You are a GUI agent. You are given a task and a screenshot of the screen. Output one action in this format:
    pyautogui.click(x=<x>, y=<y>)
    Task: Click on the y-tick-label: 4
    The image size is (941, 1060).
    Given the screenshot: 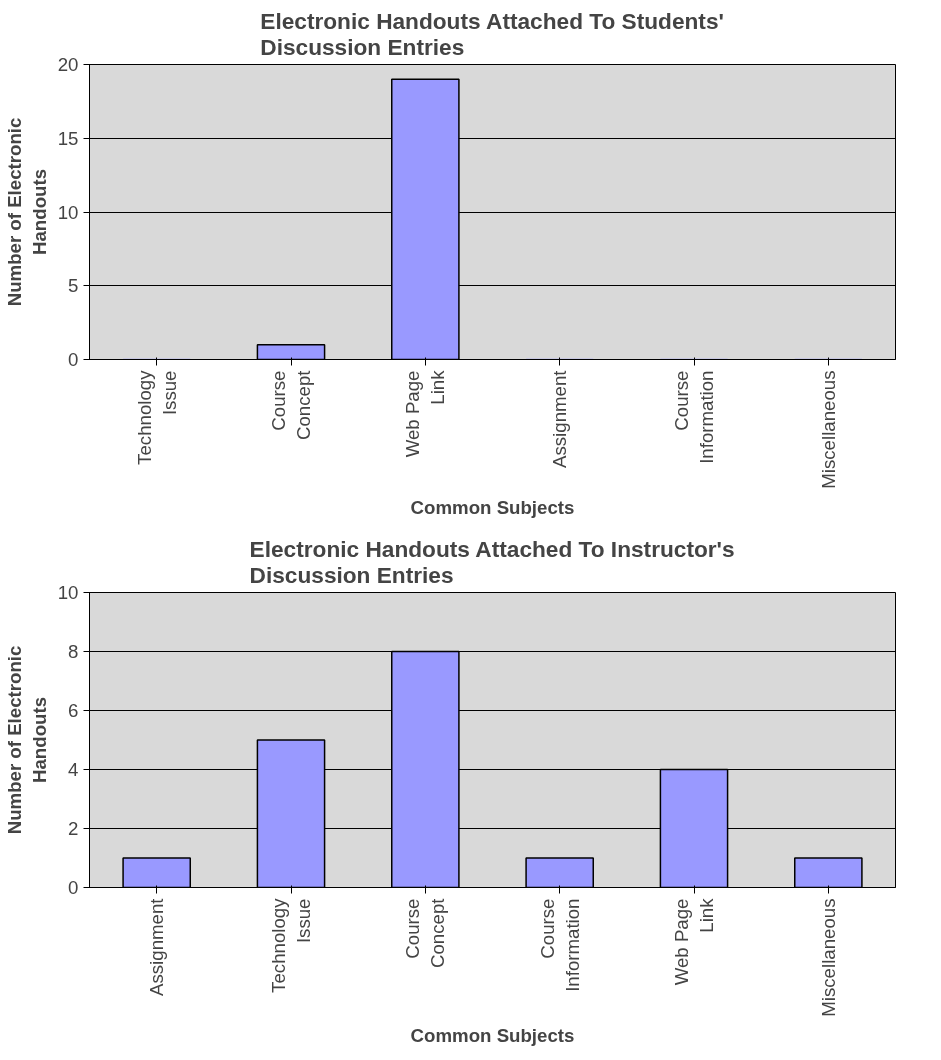 What is the action you would take?
    pyautogui.click(x=73, y=769)
    